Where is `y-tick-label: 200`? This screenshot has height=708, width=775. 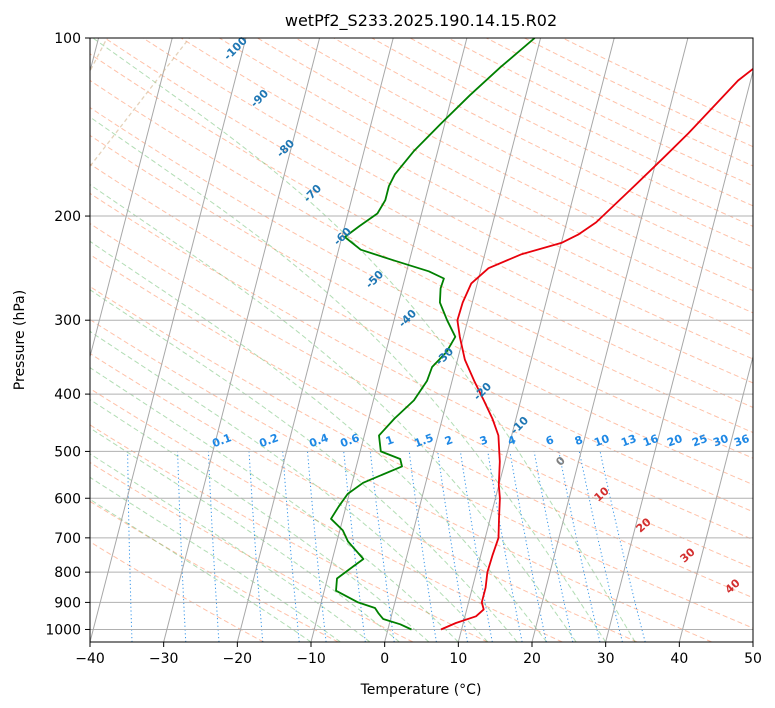 y-tick-label: 200 is located at coordinates (67, 217).